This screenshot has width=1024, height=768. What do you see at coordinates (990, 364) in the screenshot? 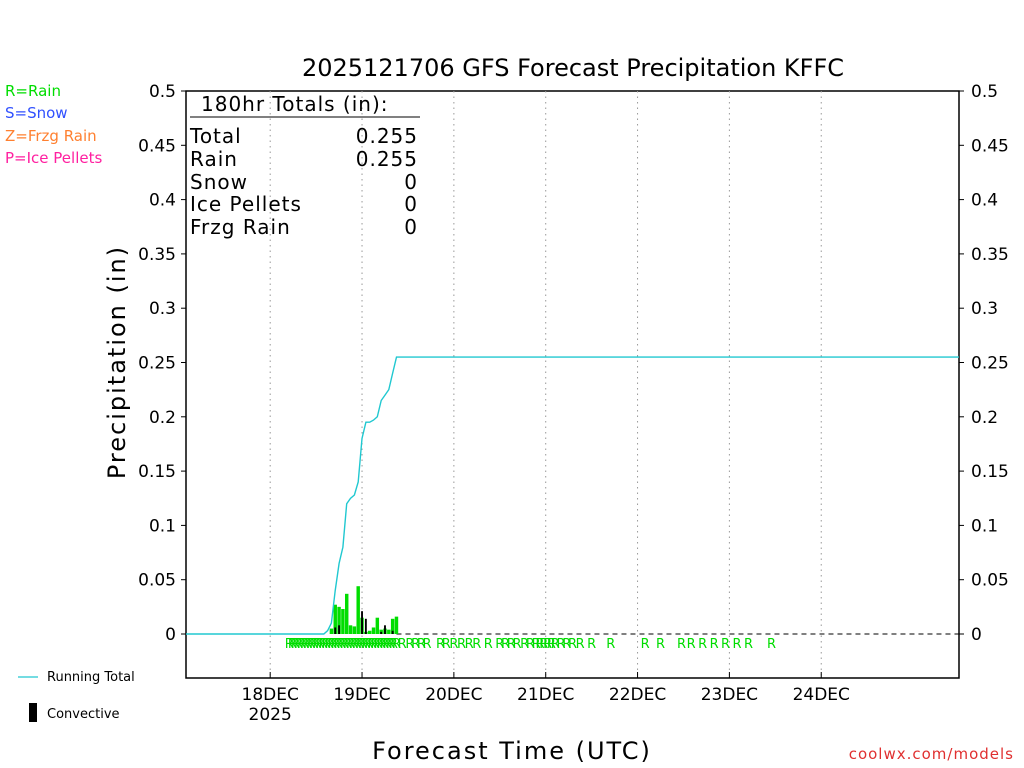
I see `y-tick-label-right: 0.25` at bounding box center [990, 364].